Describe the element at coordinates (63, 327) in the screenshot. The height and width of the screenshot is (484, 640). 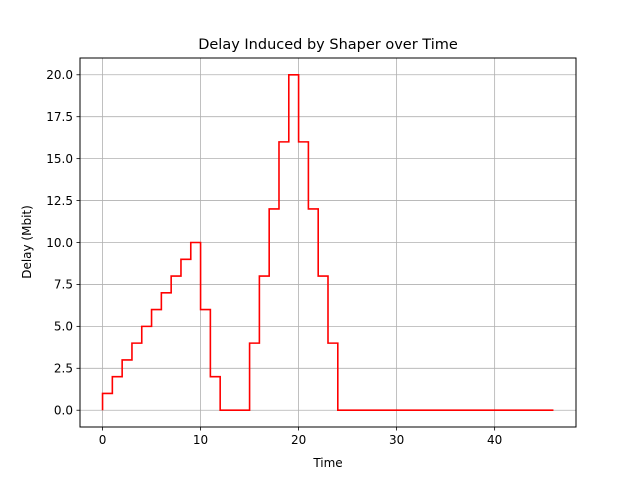
I see `y-tick-label: 5.0` at that location.